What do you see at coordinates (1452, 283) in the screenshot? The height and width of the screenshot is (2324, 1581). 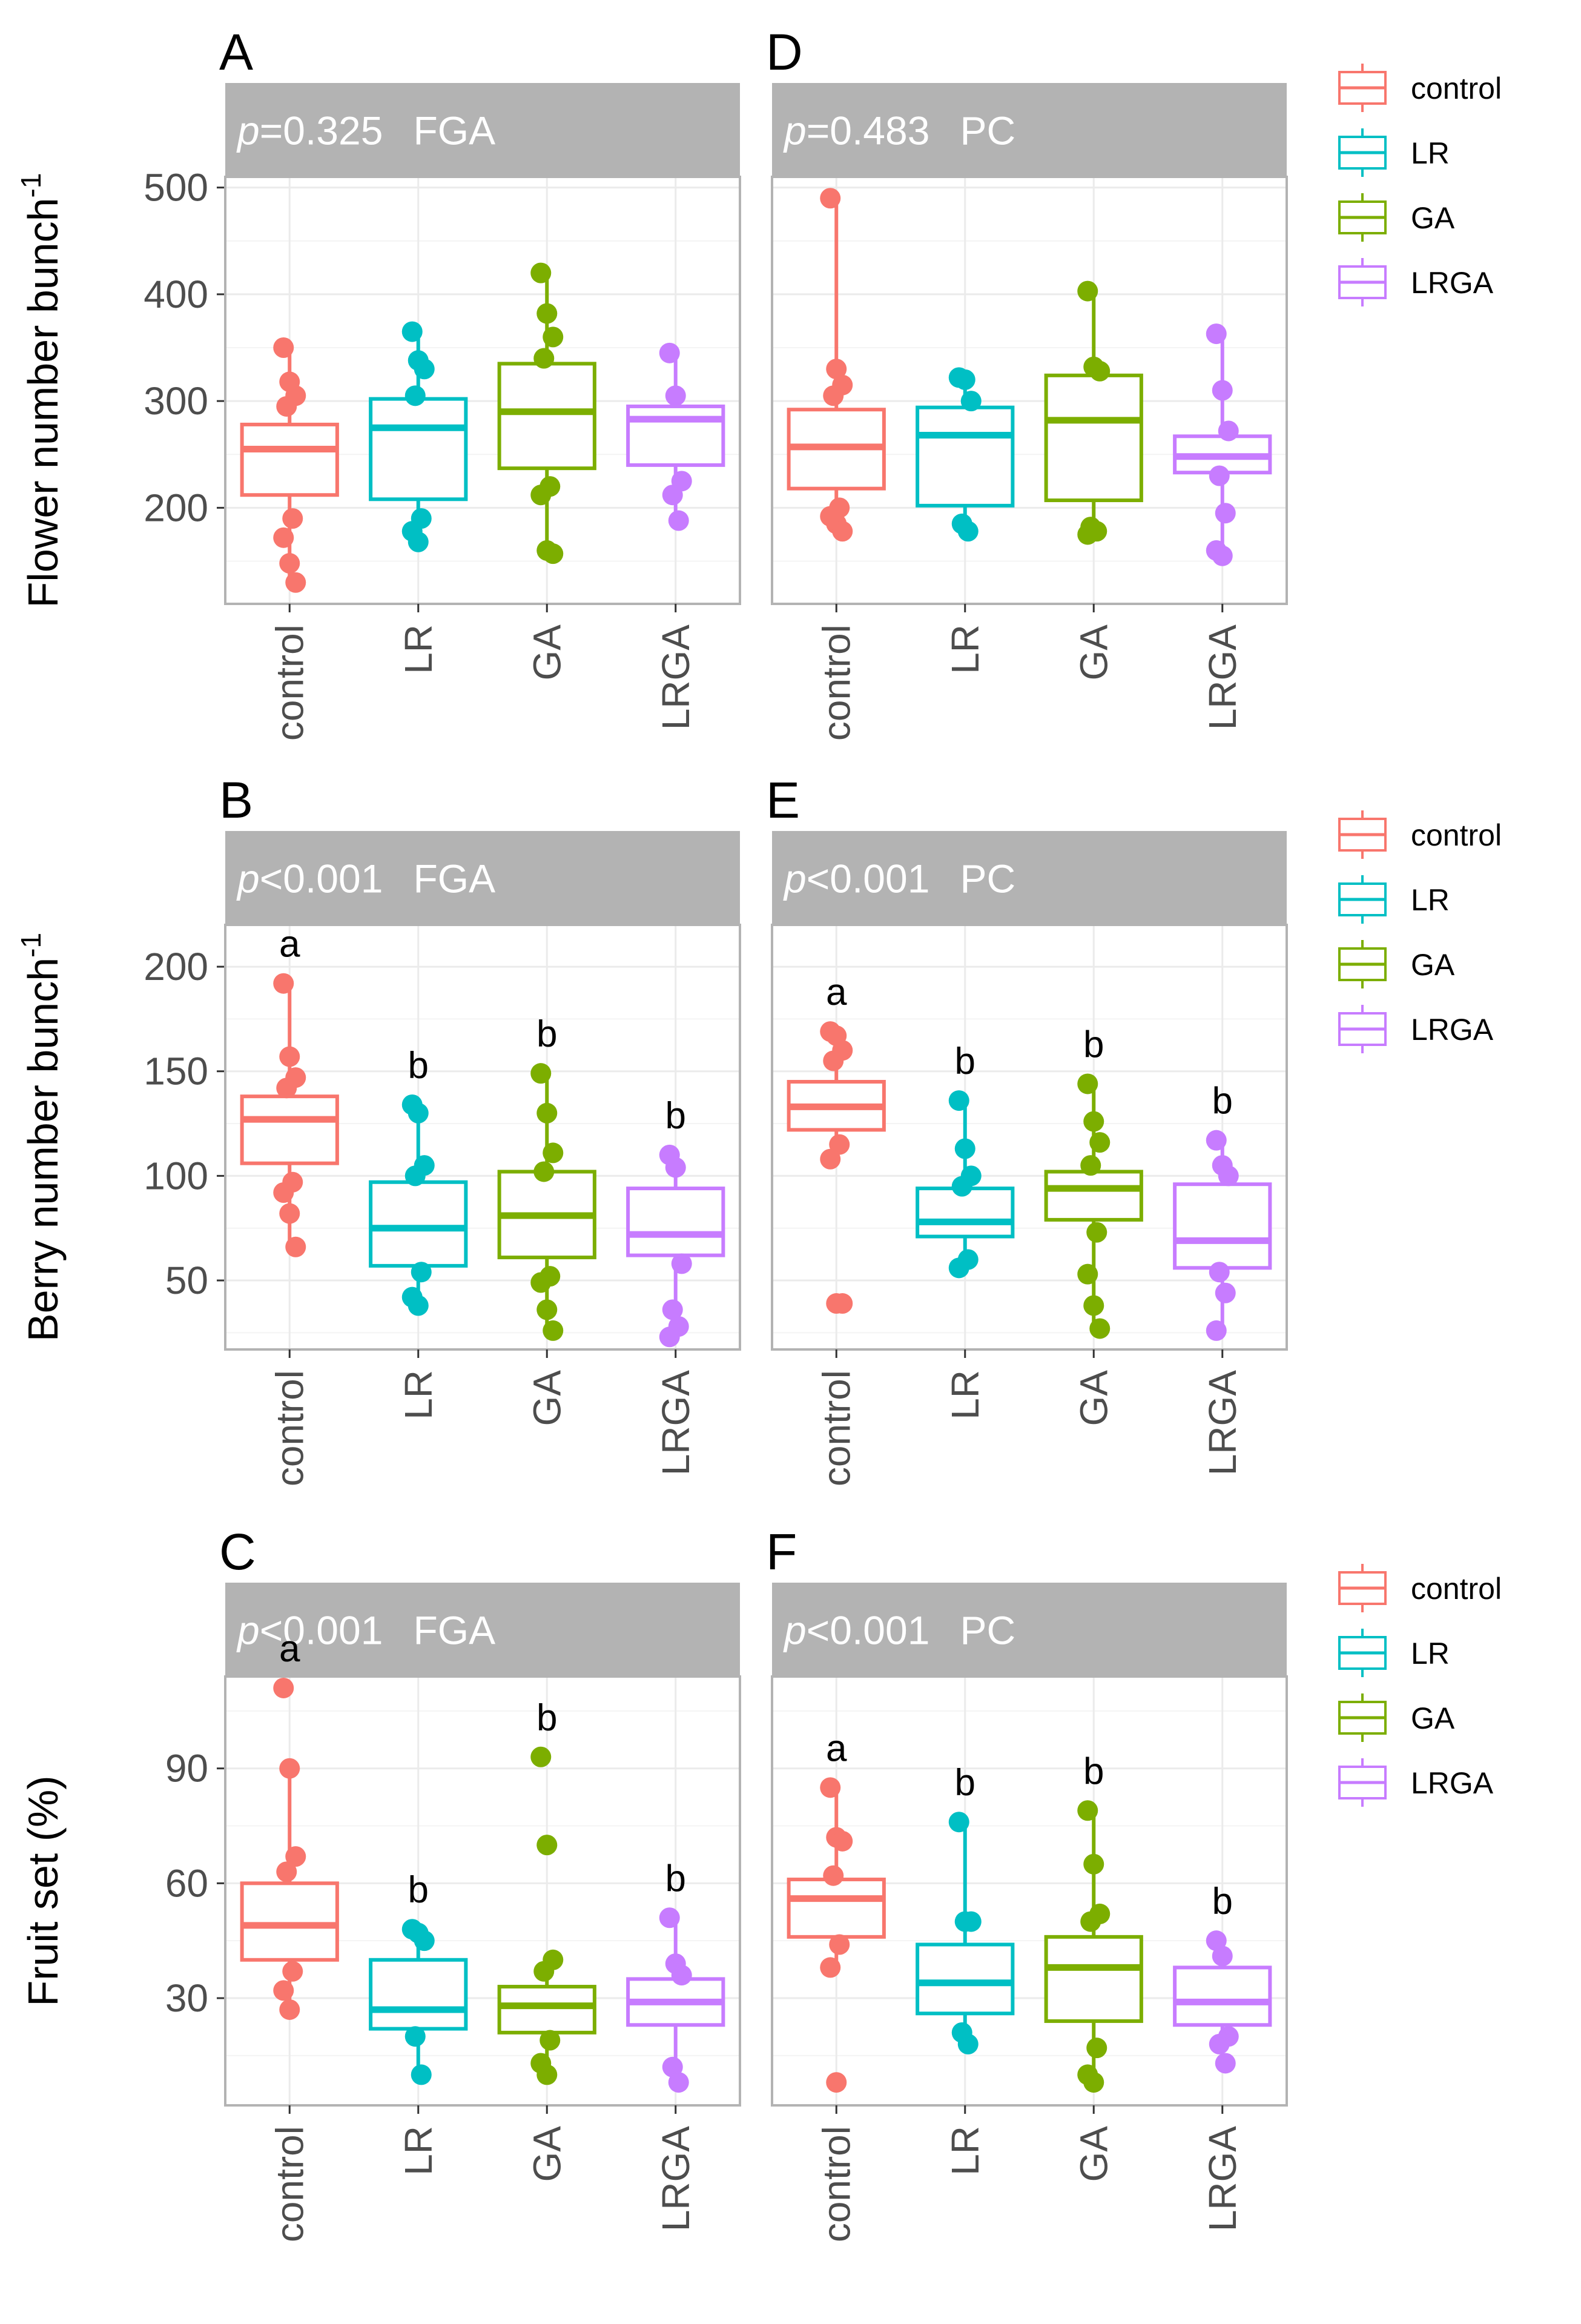 I see `legend-label: LRGA` at bounding box center [1452, 283].